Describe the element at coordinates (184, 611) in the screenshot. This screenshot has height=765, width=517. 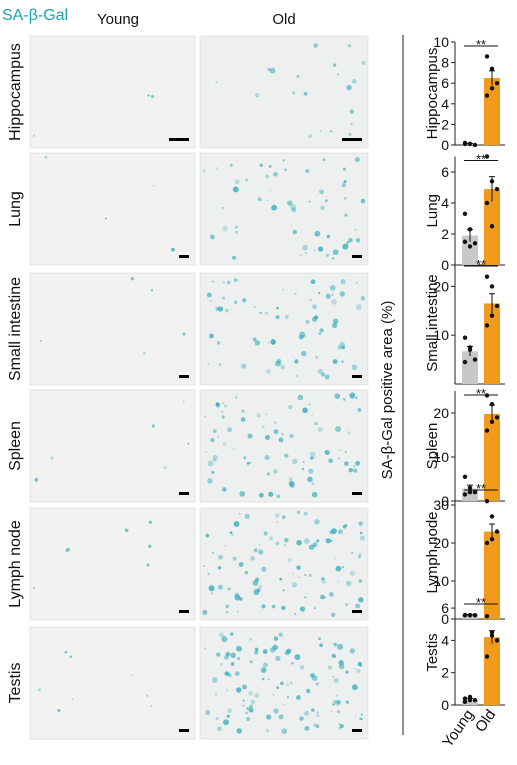
I see `scale-bar` at that location.